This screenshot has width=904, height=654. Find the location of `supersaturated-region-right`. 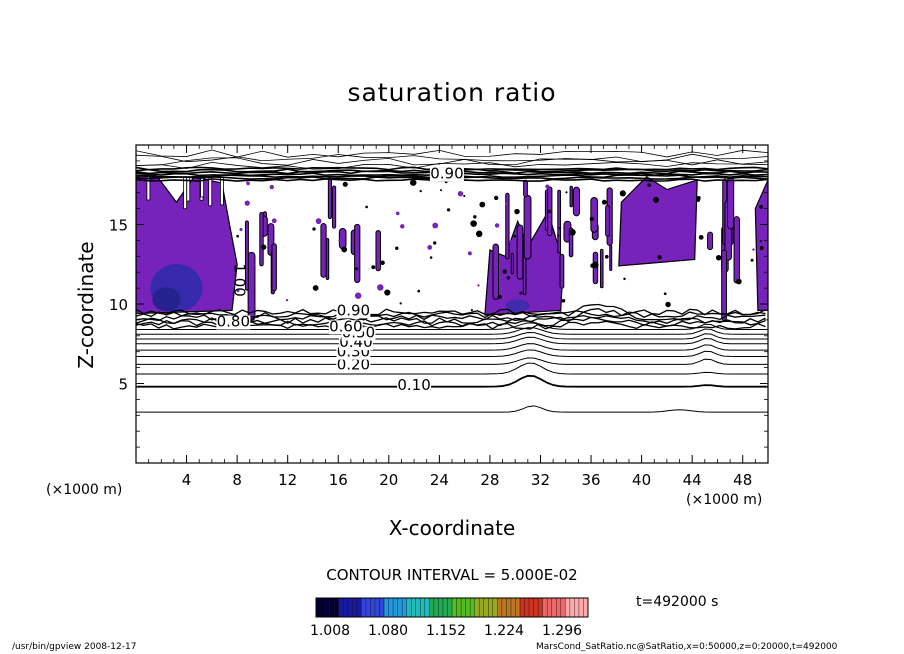

supersaturated-region-right is located at coordinates (658, 221).